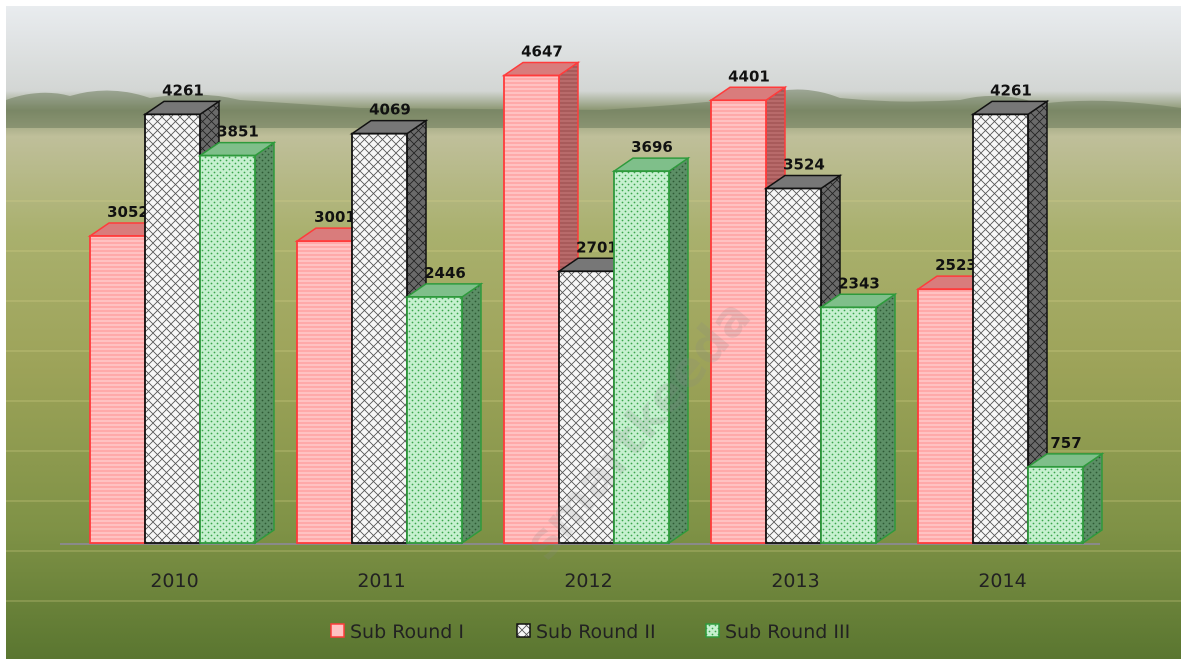  I want to click on data-label-2011-series-1: 3001, so click(335, 217).